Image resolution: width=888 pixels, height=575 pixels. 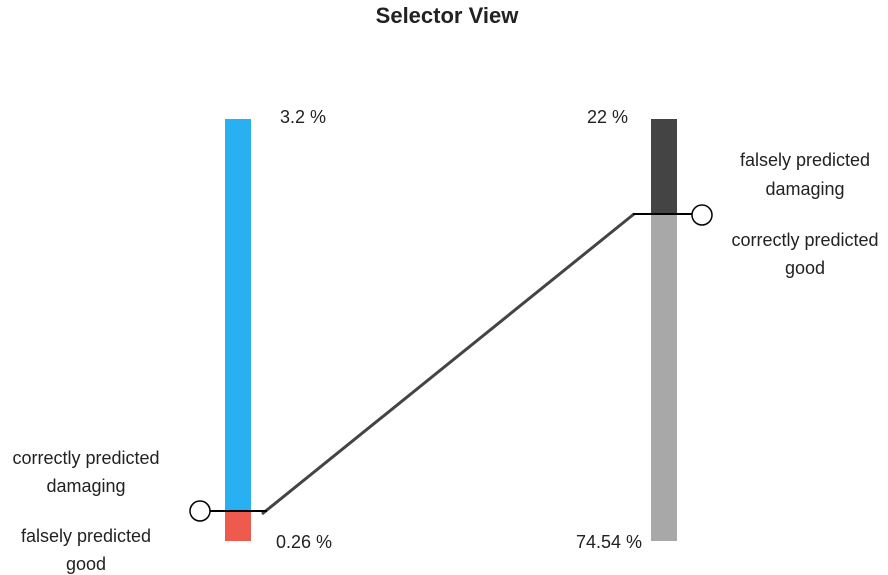 I want to click on right-lower-label: good, so click(x=805, y=268).